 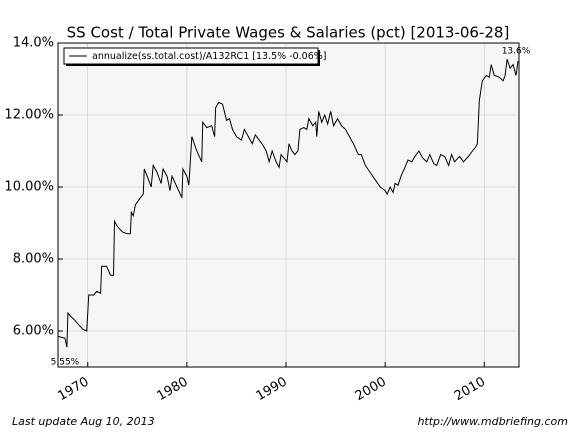 What do you see at coordinates (33, 43) in the screenshot?
I see `y-tick-label: 14.0%` at bounding box center [33, 43].